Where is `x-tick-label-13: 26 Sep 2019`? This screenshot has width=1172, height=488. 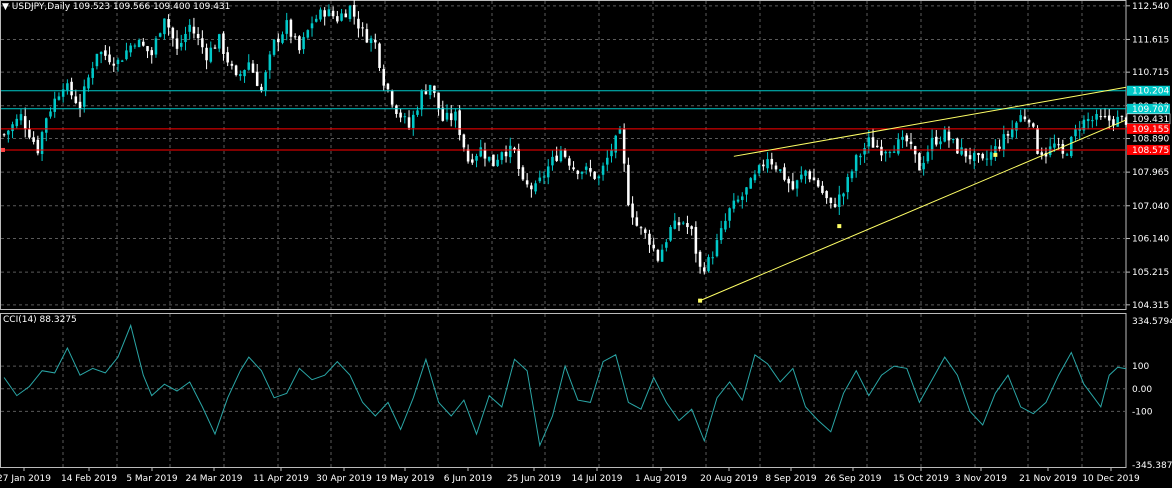 x-tick-label-13: 26 Sep 2019 is located at coordinates (852, 479).